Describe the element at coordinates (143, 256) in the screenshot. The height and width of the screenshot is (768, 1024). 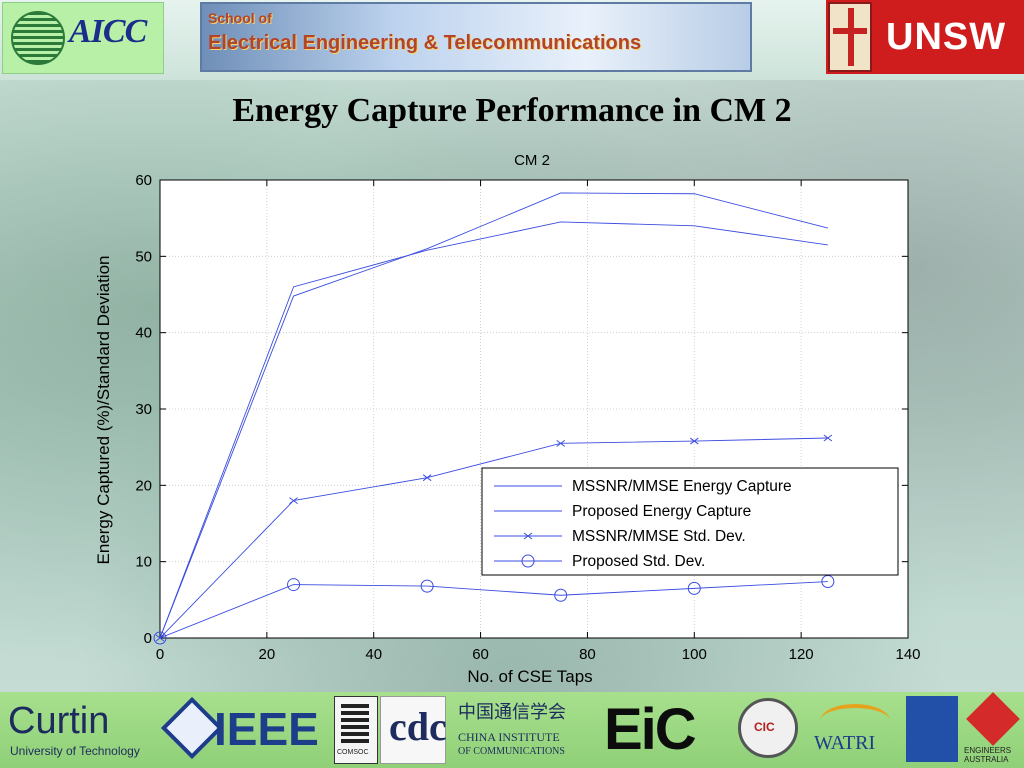
I see `y-tick-label: 50` at that location.